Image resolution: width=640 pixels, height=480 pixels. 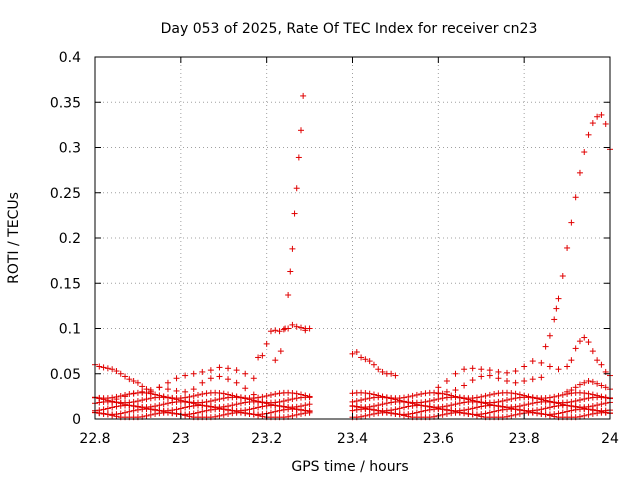 I want to click on data-point-mid-low, so click(x=176, y=390).